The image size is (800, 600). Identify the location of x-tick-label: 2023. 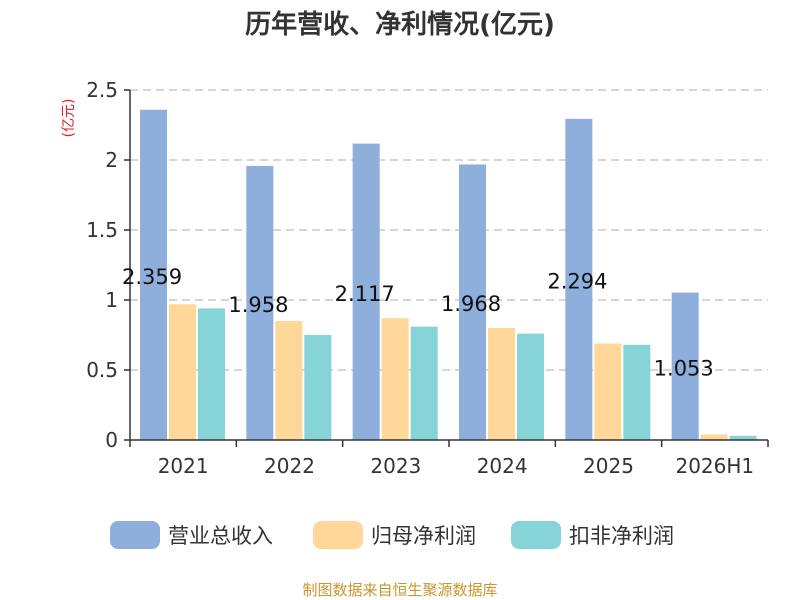
(395, 466).